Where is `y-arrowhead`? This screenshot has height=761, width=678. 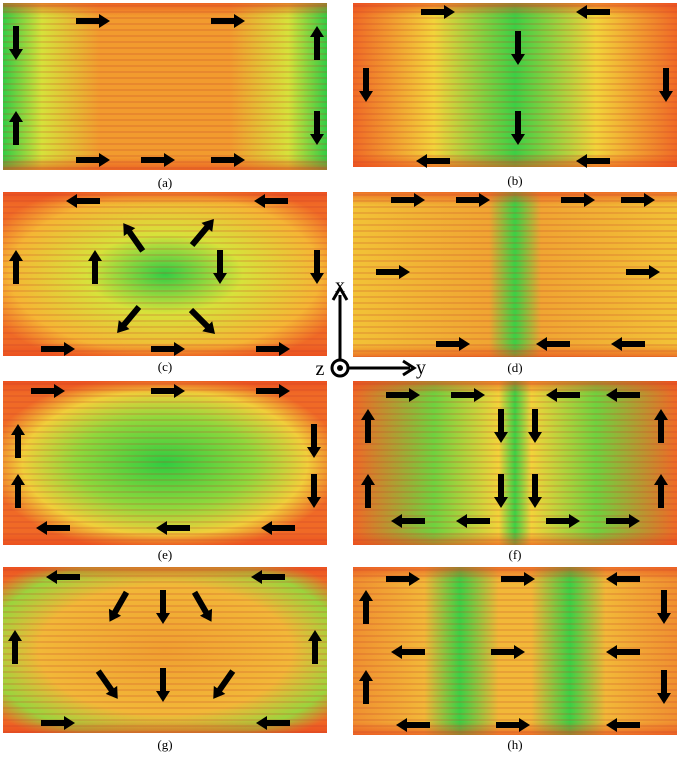
y-arrowhead is located at coordinates (409, 368).